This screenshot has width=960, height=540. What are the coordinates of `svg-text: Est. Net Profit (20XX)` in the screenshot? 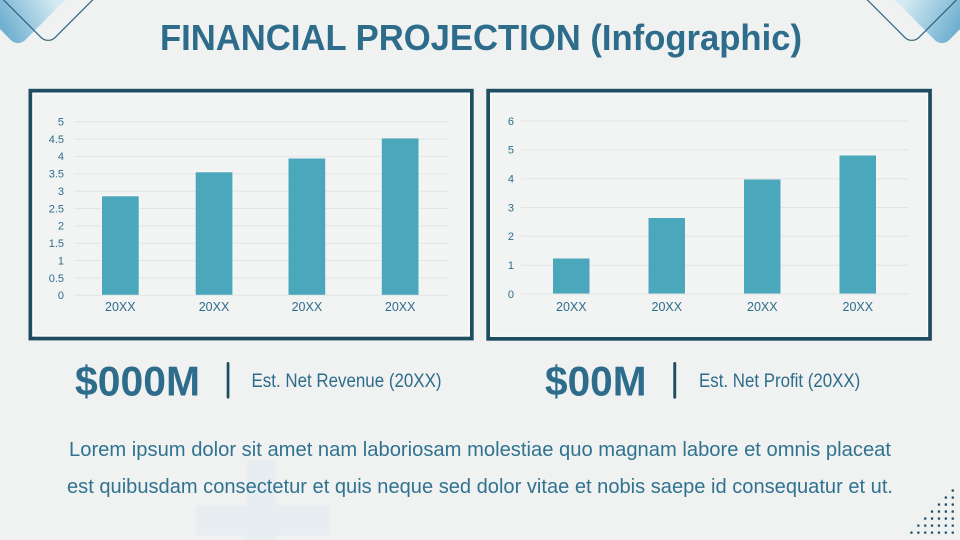 It's located at (779, 381).